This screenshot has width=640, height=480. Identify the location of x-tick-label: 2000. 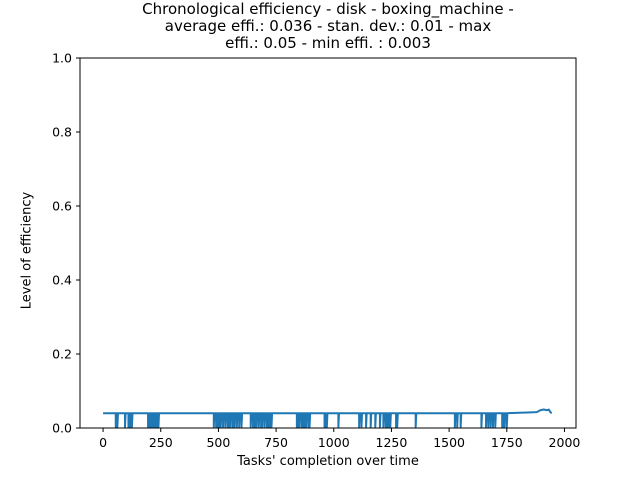
(565, 442).